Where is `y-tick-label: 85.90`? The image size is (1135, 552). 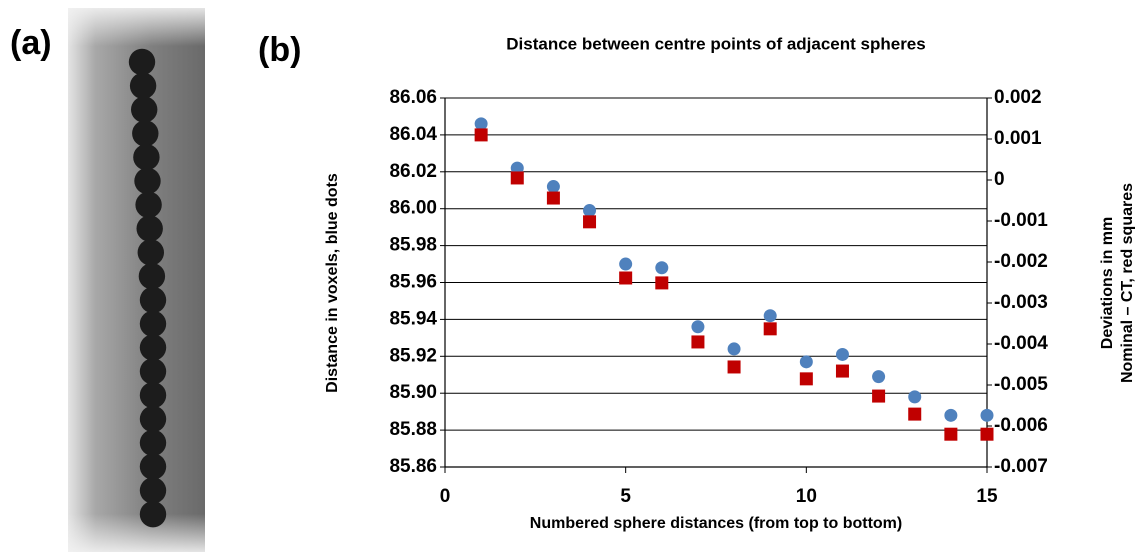
y-tick-label: 85.90 is located at coordinates (413, 392).